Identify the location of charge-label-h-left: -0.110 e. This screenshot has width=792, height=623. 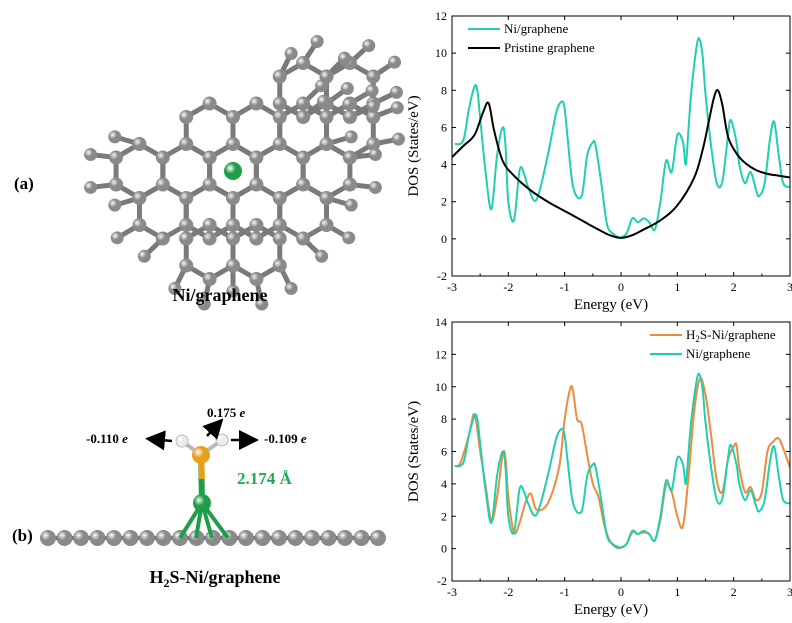
(107, 438).